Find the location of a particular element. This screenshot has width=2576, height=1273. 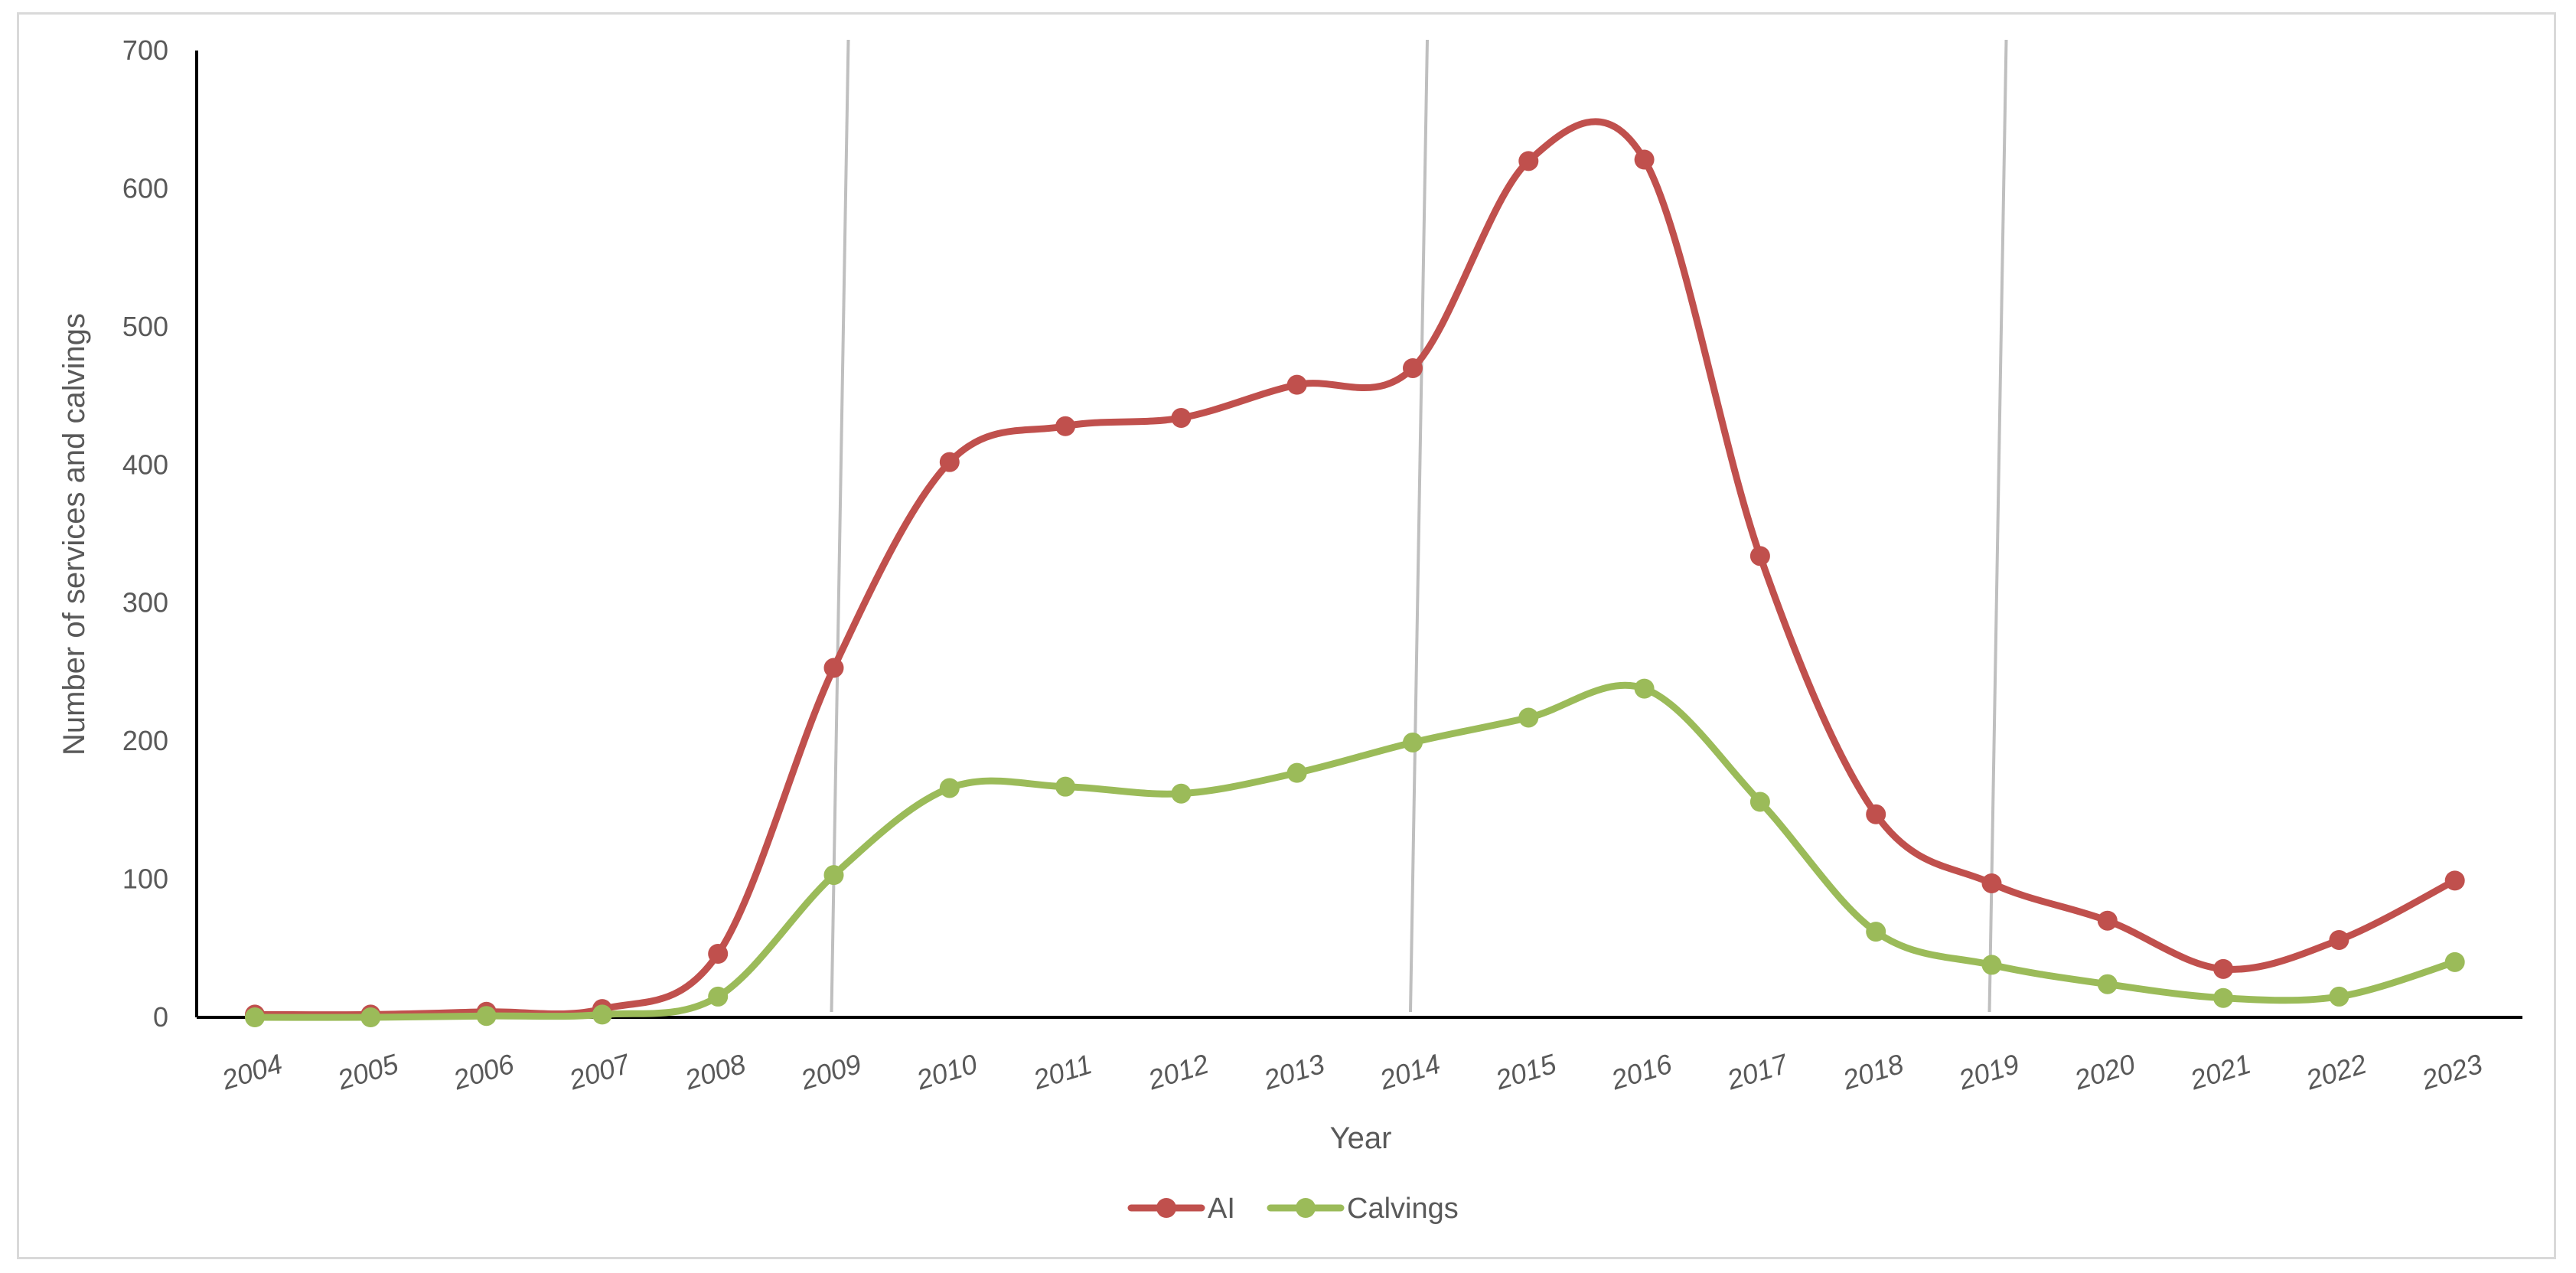

data-point-ai-2011 is located at coordinates (1065, 426).